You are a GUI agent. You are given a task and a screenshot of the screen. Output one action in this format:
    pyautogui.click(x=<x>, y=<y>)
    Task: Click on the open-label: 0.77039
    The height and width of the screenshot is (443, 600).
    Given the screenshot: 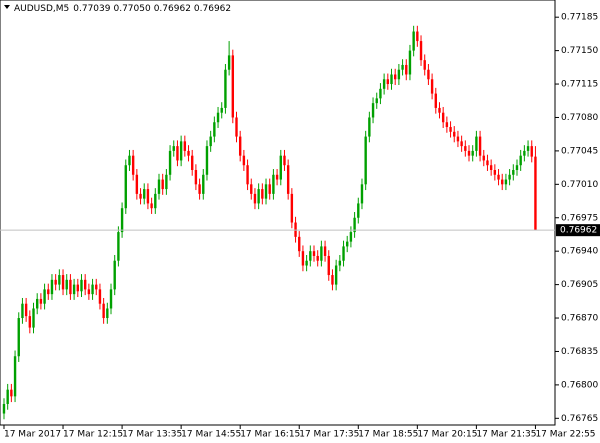 What is the action you would take?
    pyautogui.click(x=91, y=9)
    